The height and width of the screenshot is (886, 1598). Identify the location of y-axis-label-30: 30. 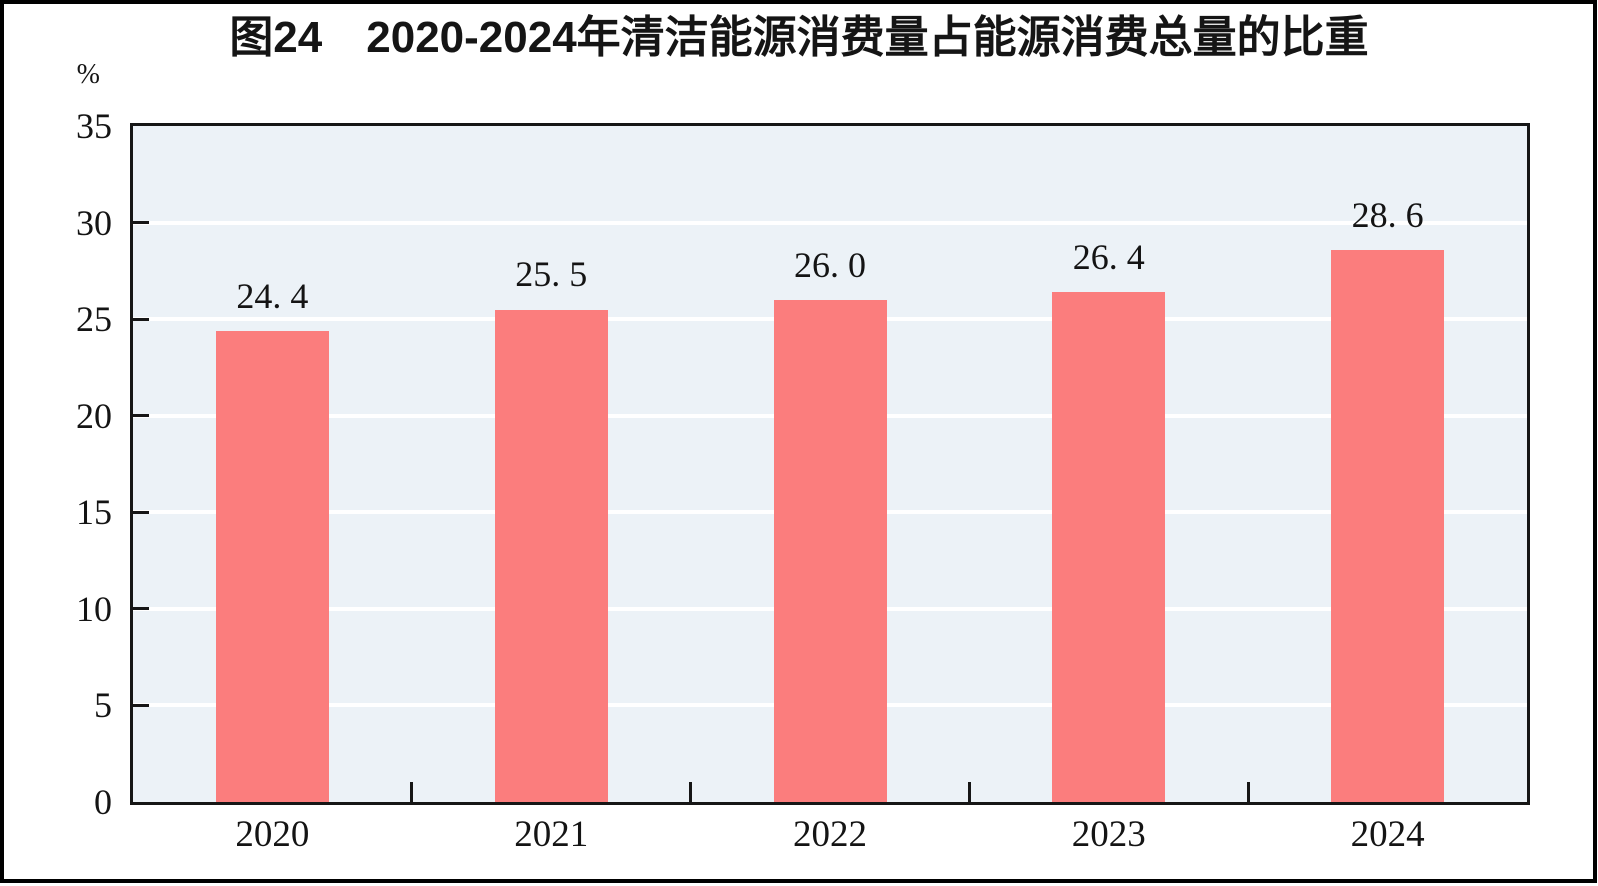
(94, 222).